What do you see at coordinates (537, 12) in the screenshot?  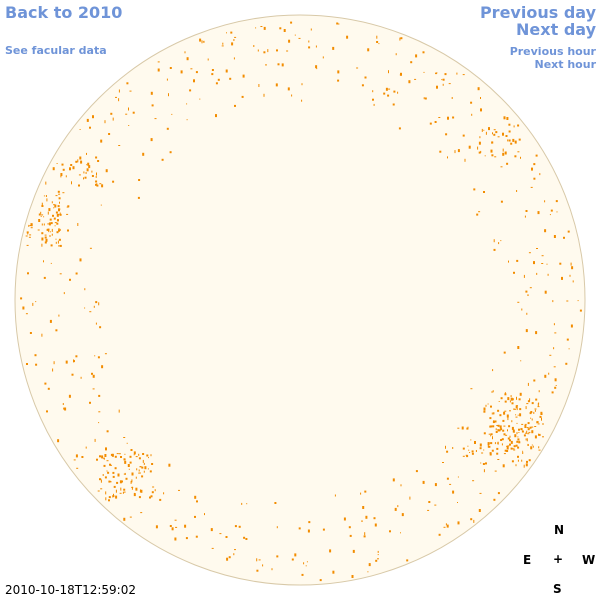 I see `previous-day-link: Previous day` at bounding box center [537, 12].